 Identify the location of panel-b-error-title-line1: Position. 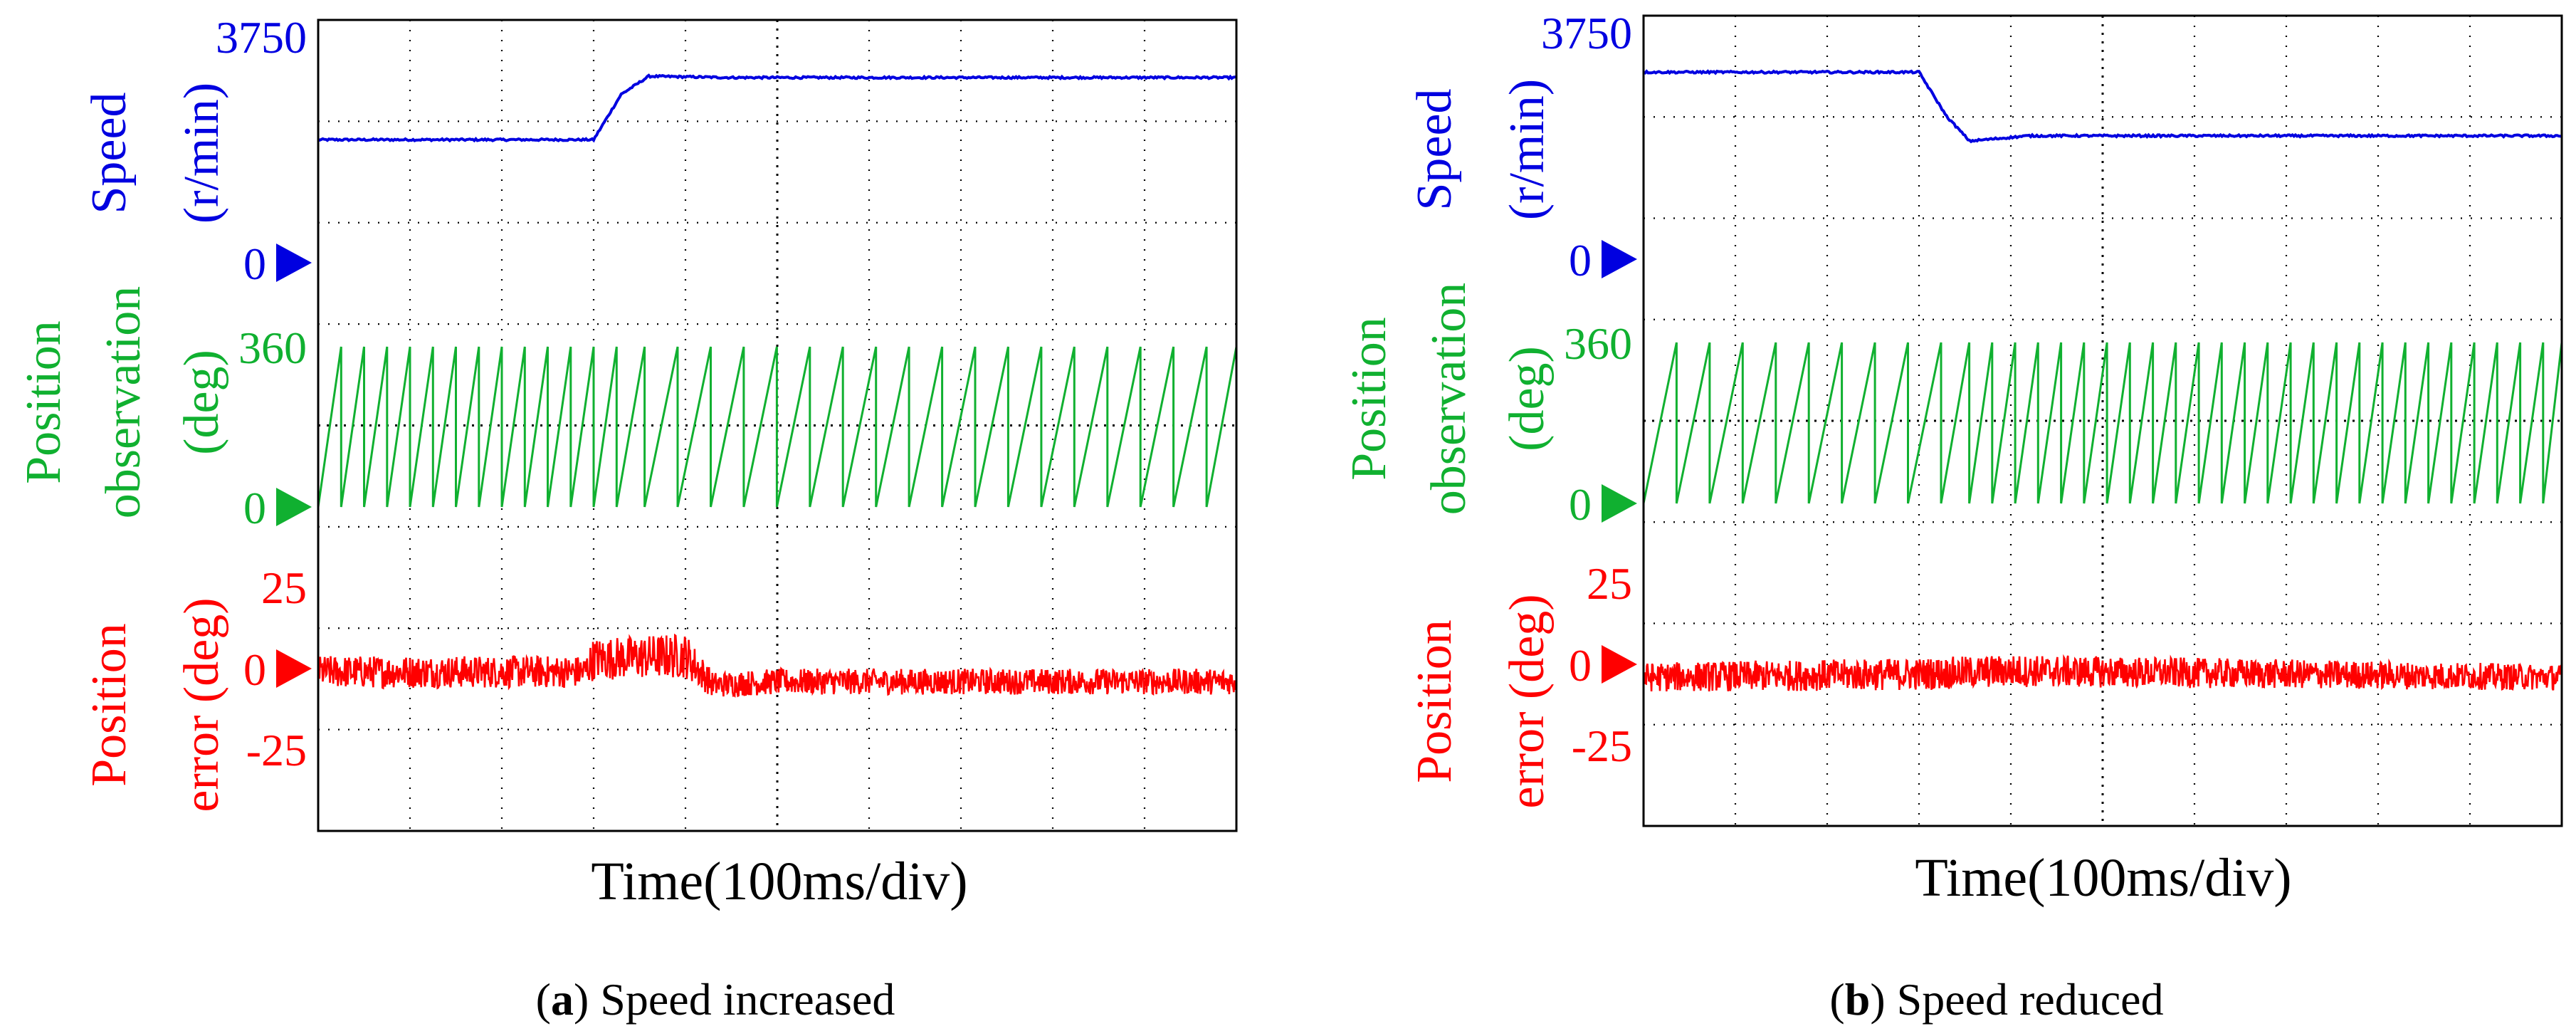
(1435, 701).